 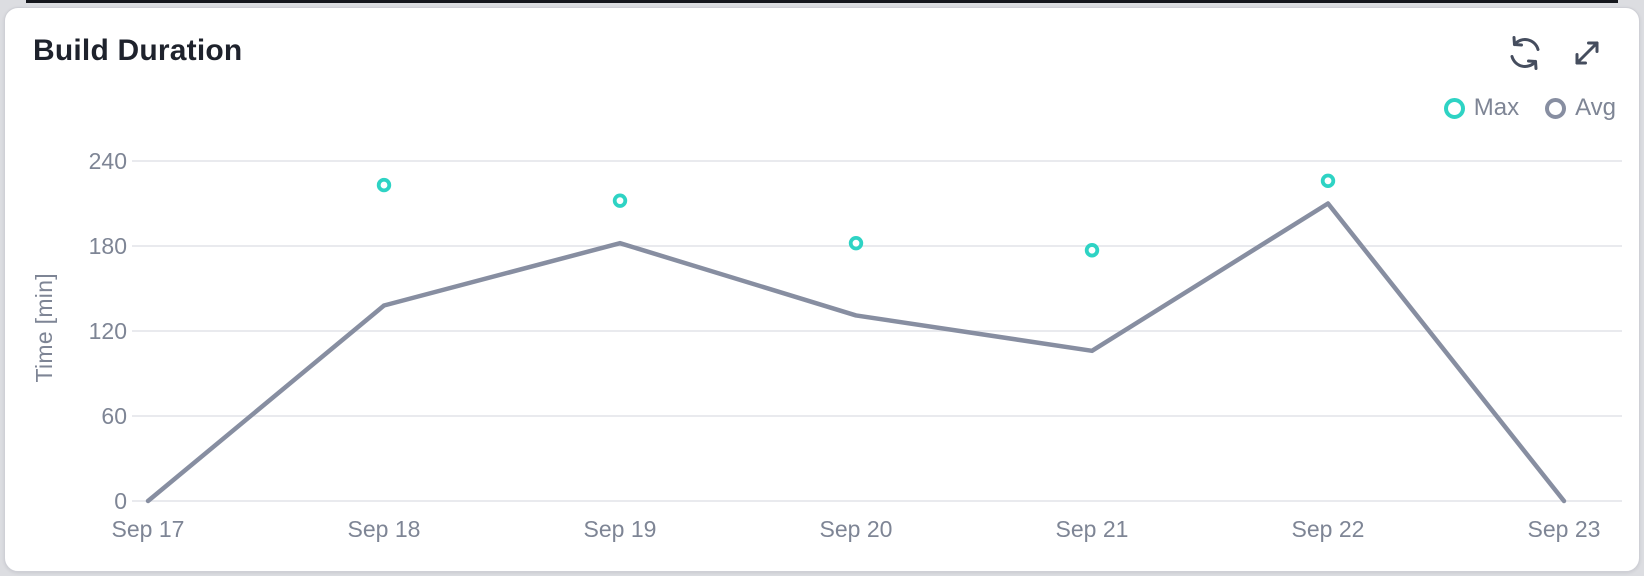 What do you see at coordinates (44, 328) in the screenshot?
I see `y-axis-title: Time [min]` at bounding box center [44, 328].